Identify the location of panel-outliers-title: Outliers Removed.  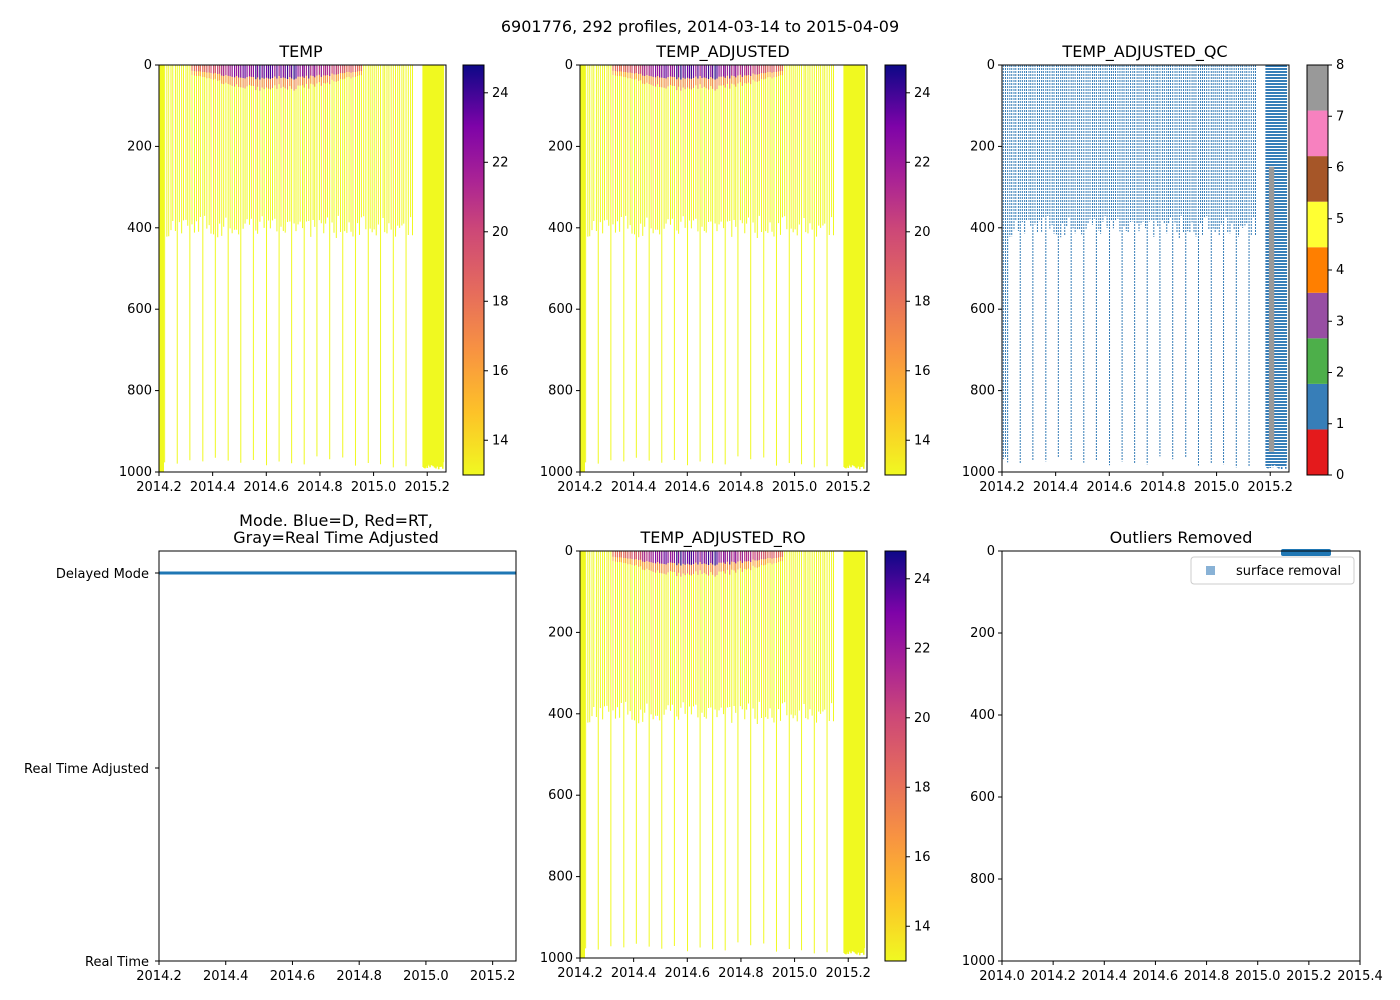
(1181, 537).